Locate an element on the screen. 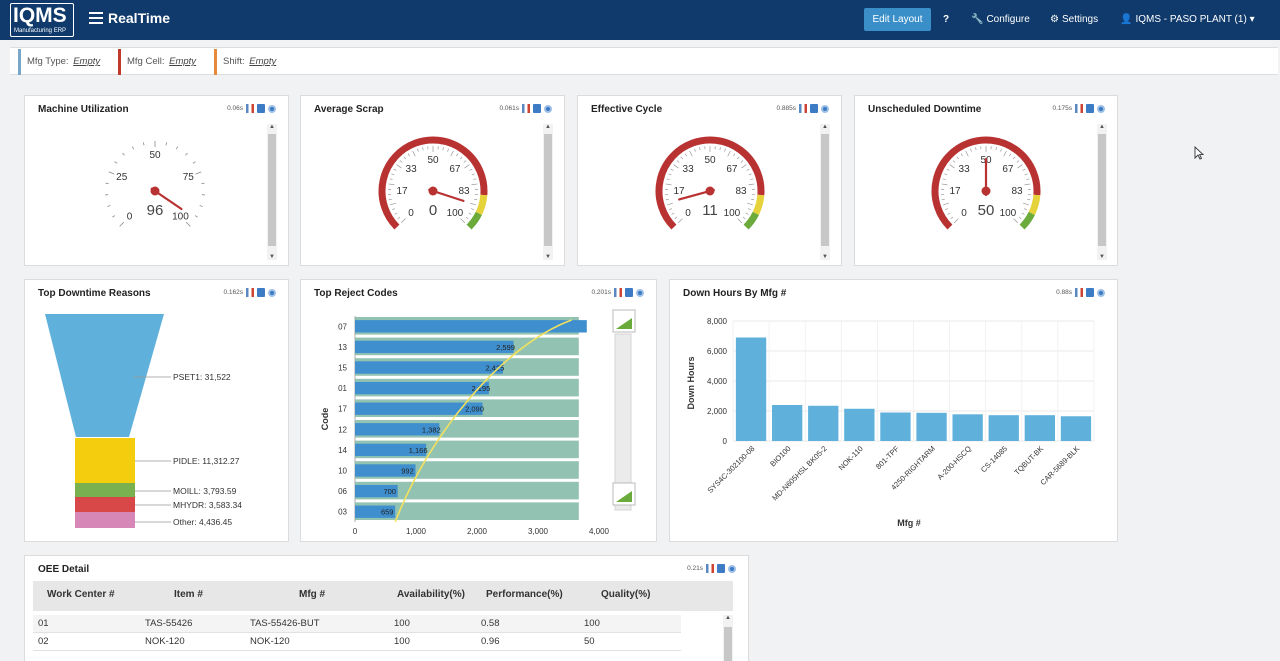  widget-title: Top Downtime Reasons is located at coordinates (94, 293).